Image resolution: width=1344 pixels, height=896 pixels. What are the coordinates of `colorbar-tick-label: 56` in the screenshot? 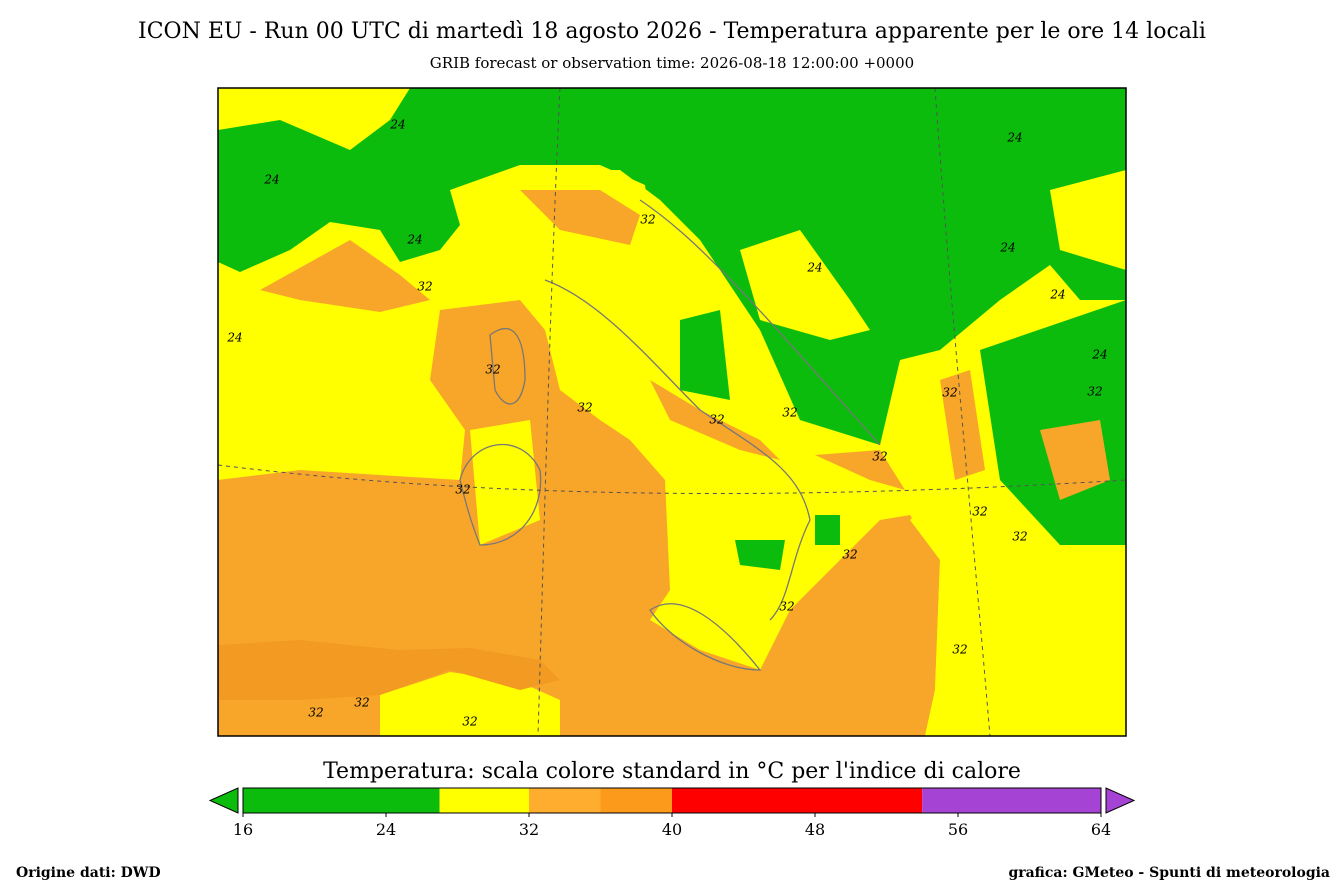 It's located at (958, 829).